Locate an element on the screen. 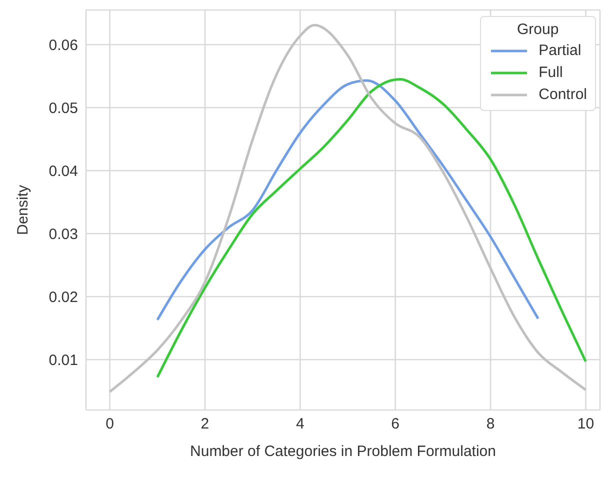  x-tick-label: 0 is located at coordinates (110, 424).